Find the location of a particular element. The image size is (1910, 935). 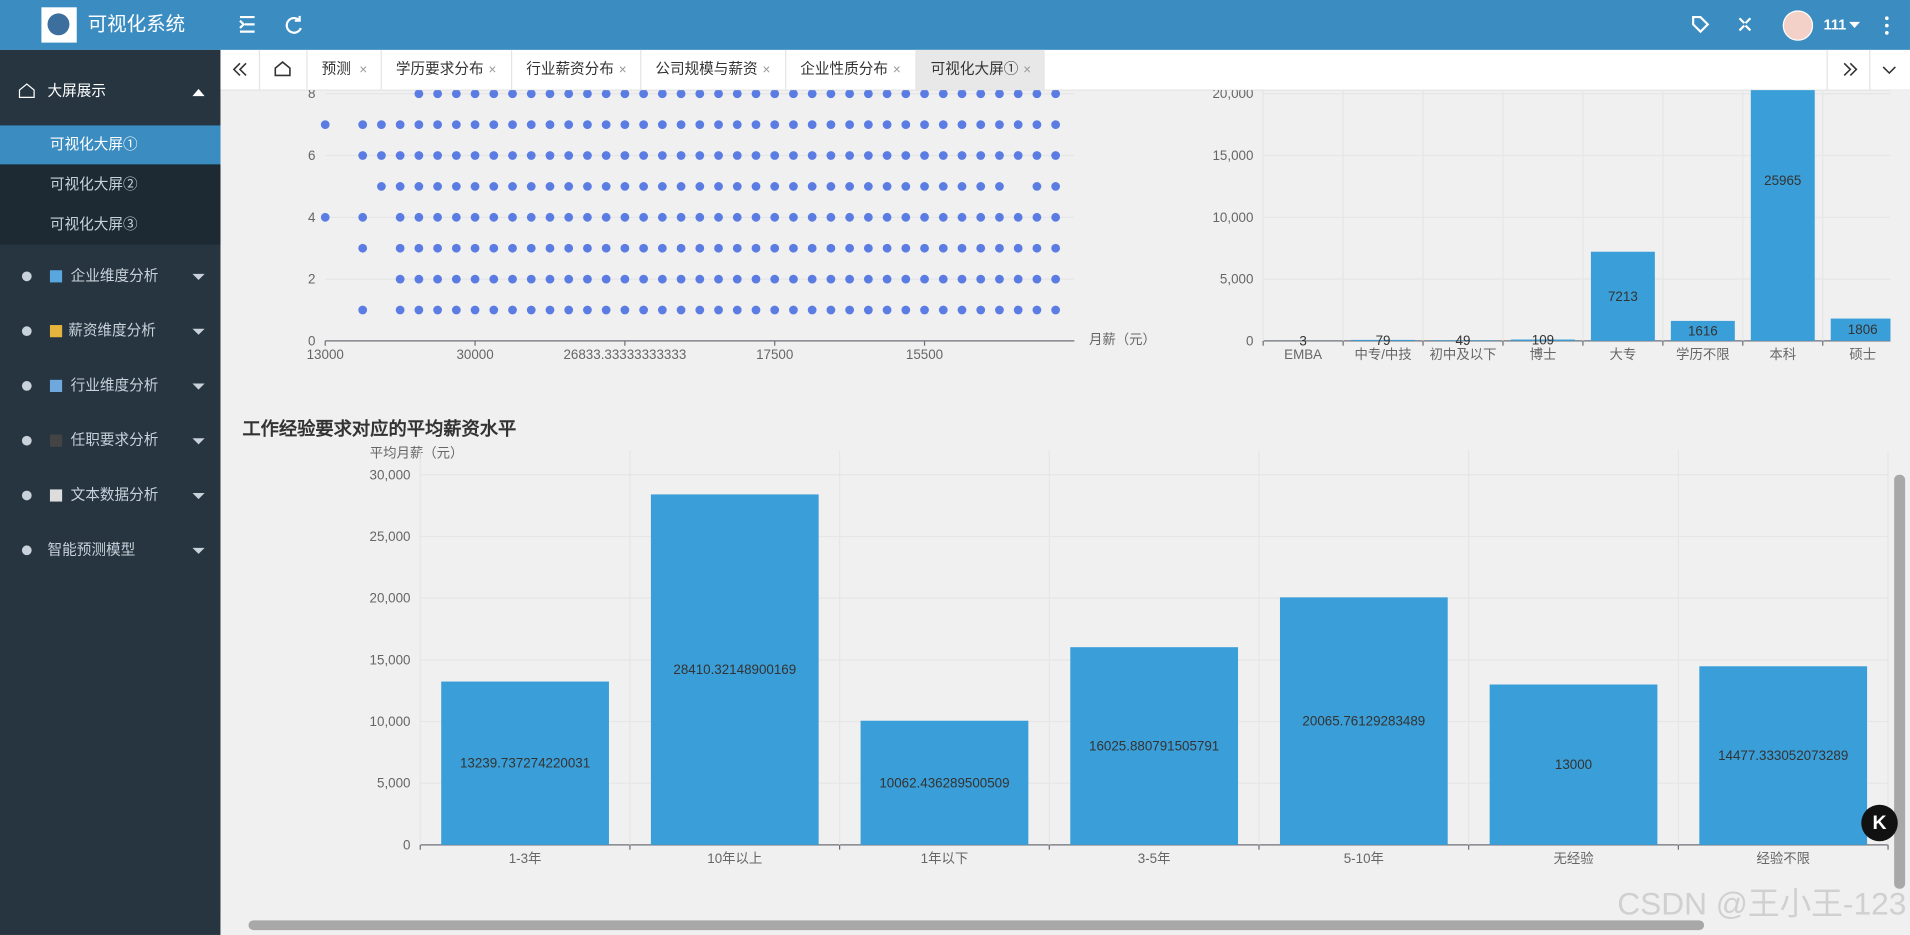

avatar is located at coordinates (1798, 25).